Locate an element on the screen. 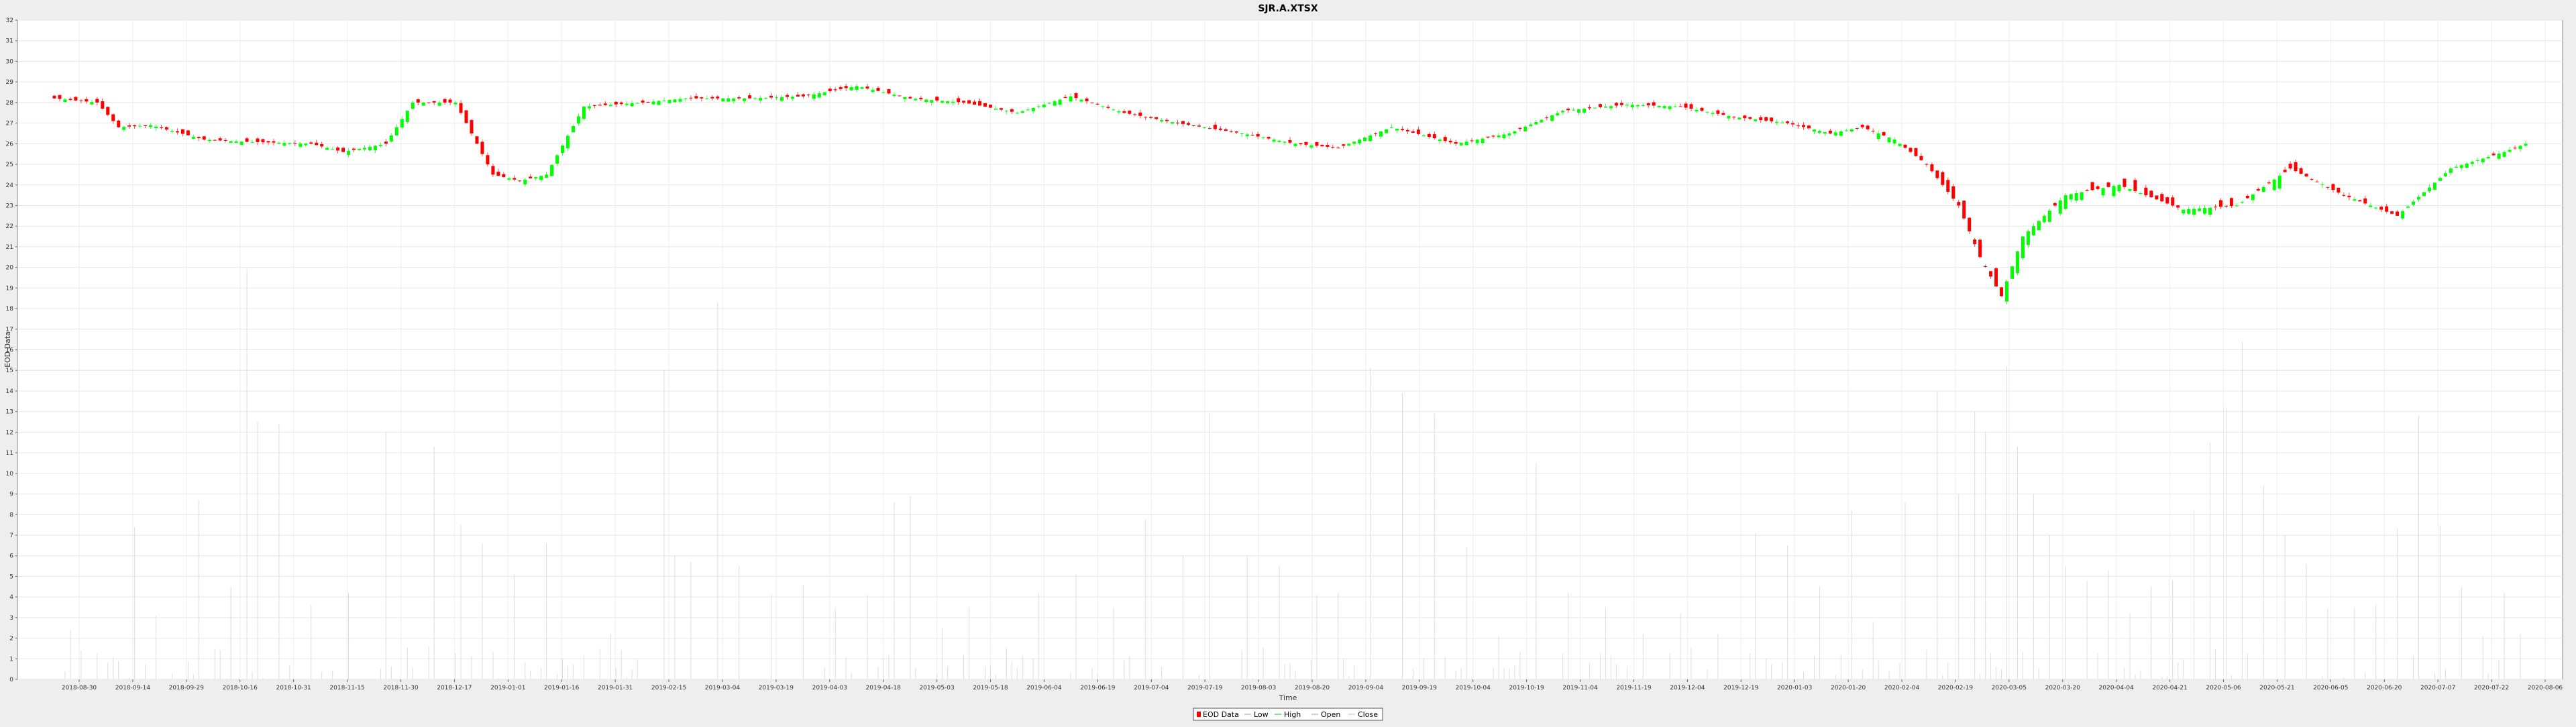 Image resolution: width=2576 pixels, height=727 pixels. x-tick-label: 2019-12-04 is located at coordinates (1687, 688).